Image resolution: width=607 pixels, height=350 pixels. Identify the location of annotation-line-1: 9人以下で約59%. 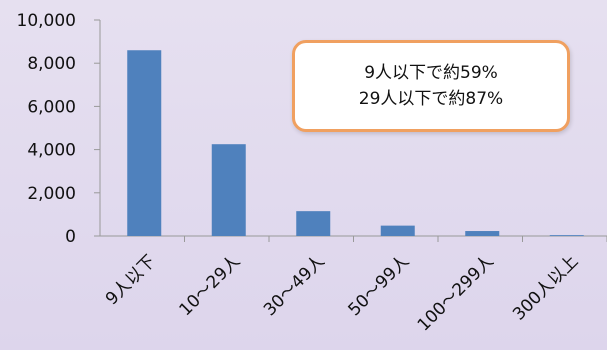
(431, 73).